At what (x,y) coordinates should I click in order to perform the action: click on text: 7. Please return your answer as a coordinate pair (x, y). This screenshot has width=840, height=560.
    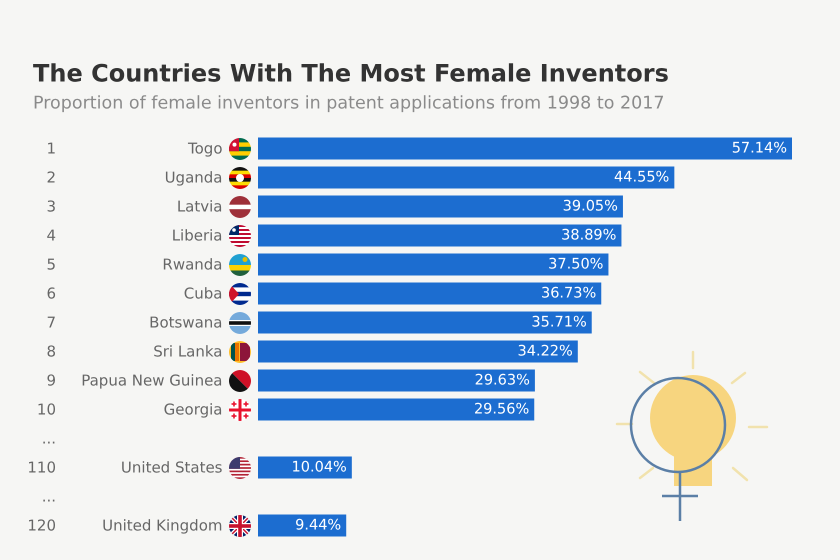
    Looking at the image, I should click on (51, 323).